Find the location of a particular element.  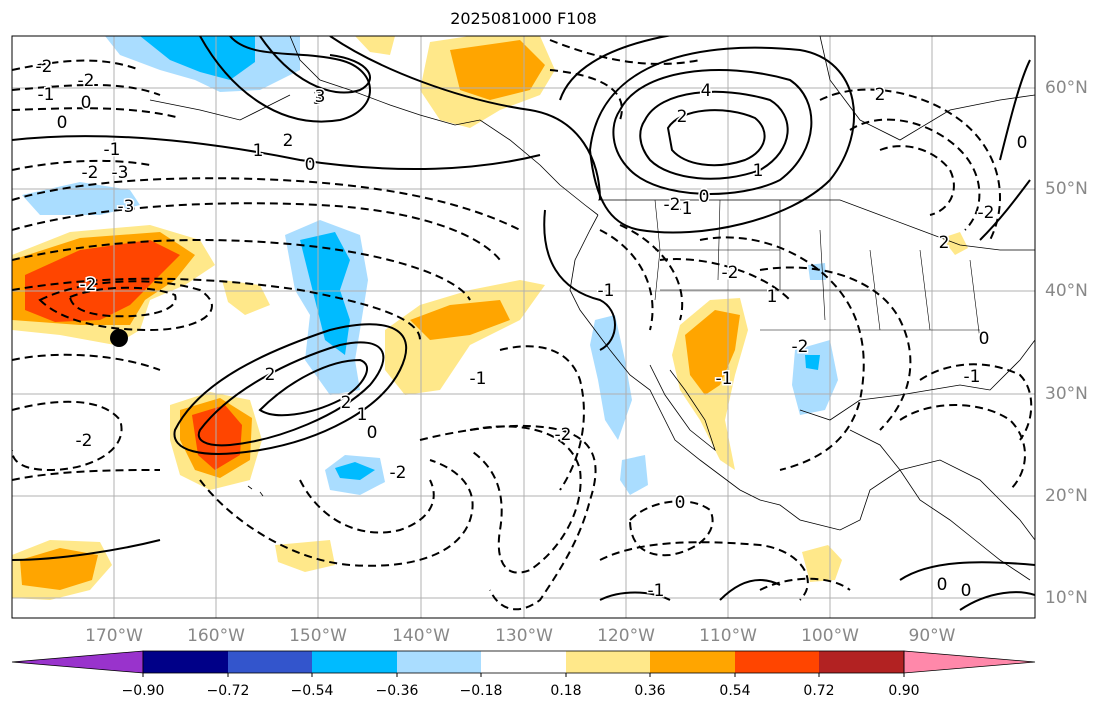

lat-label: 60°N is located at coordinates (1066, 88).